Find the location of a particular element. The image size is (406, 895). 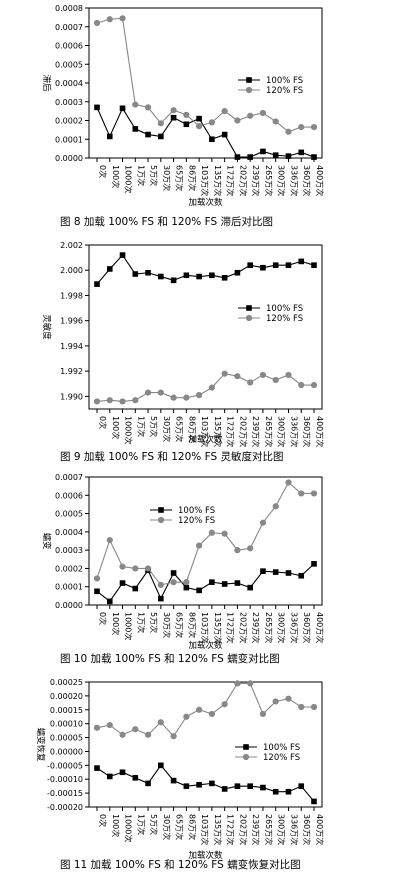

x-tick-label: 265万次 is located at coordinates (269, 431).